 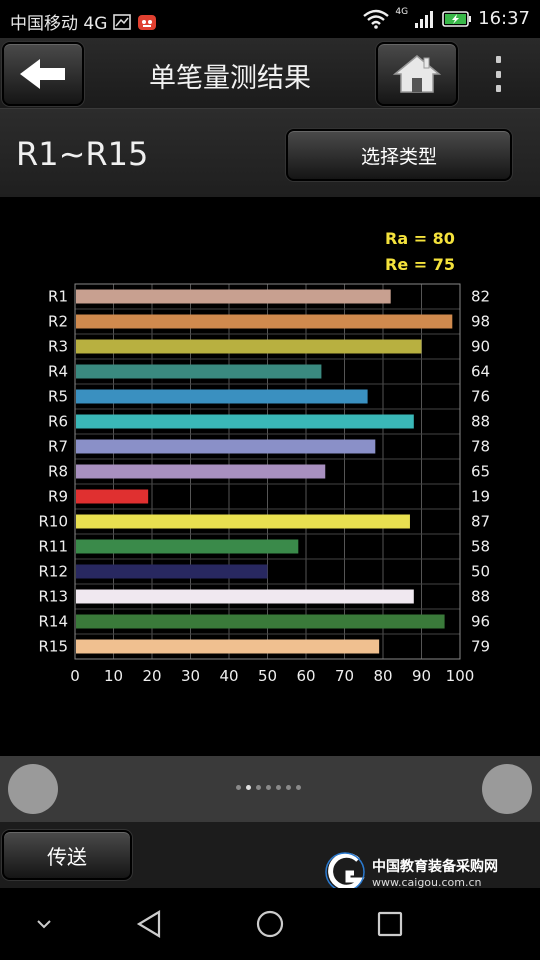 I want to click on category-label: R8, so click(x=58, y=472).